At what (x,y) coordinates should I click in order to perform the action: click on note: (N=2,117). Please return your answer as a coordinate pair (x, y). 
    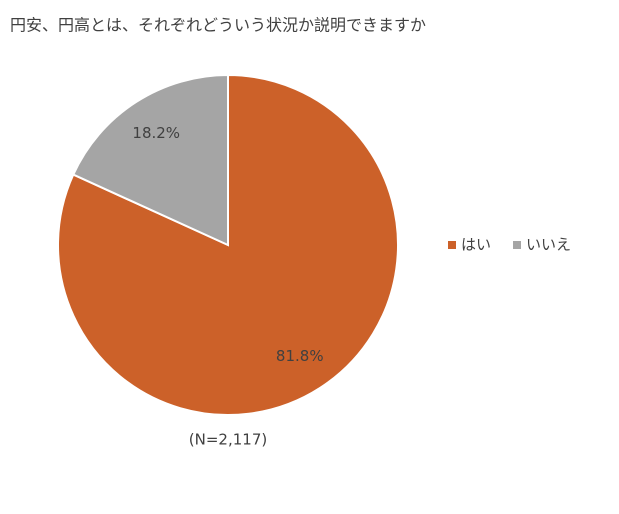
    Looking at the image, I should click on (228, 440).